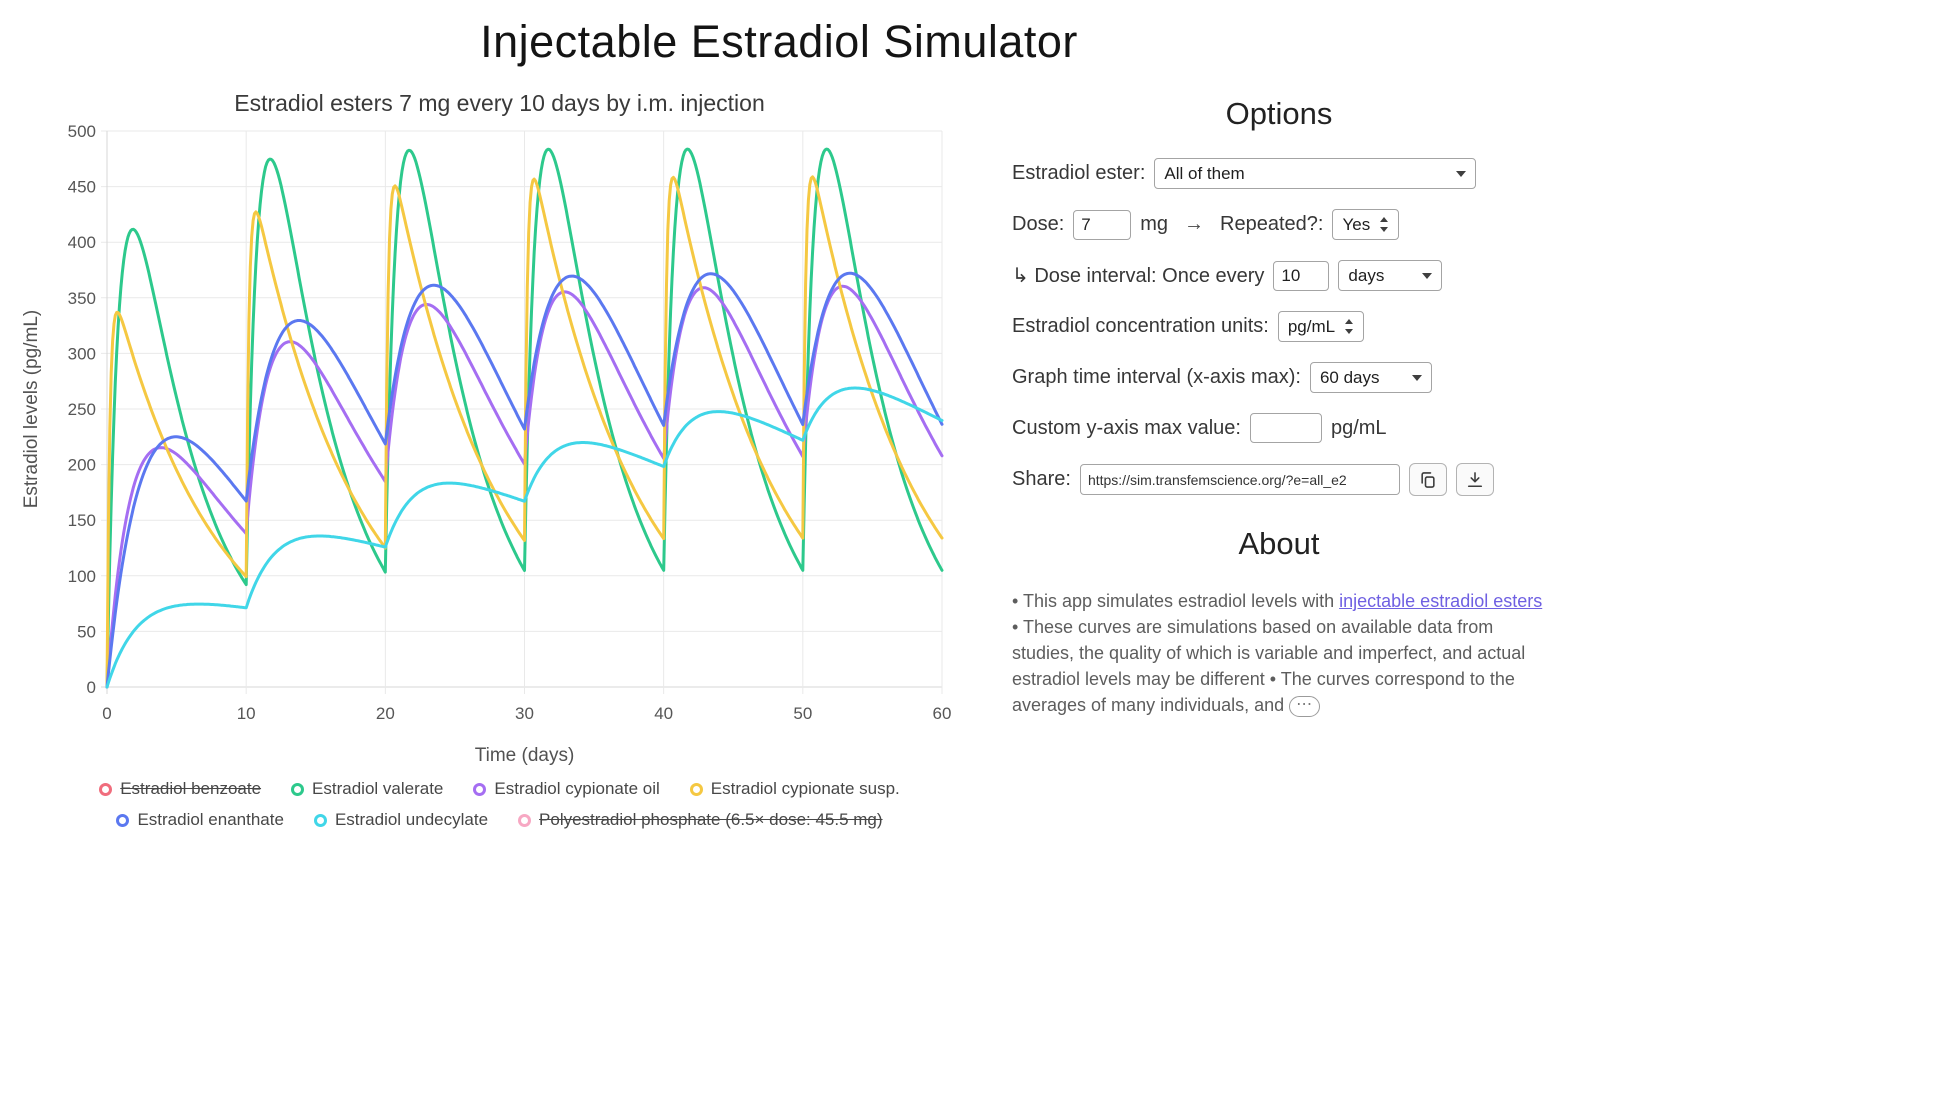 The image size is (1942, 1101). I want to click on ester-row: Estradiol ester: All of them, so click(1279, 173).